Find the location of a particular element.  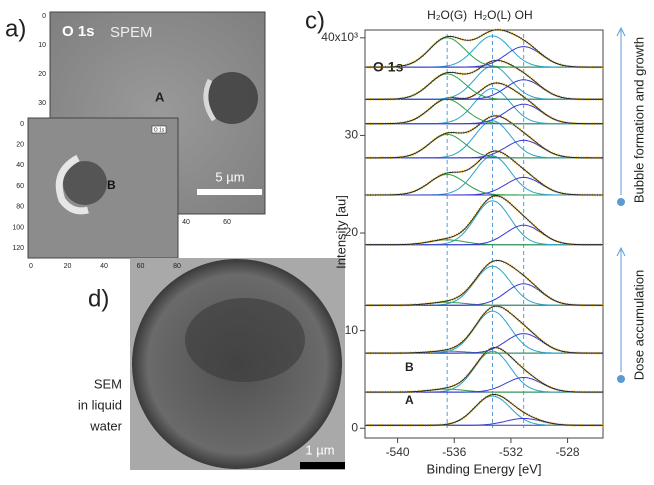

peak-label: H₂O(L) is located at coordinates (492, 15).